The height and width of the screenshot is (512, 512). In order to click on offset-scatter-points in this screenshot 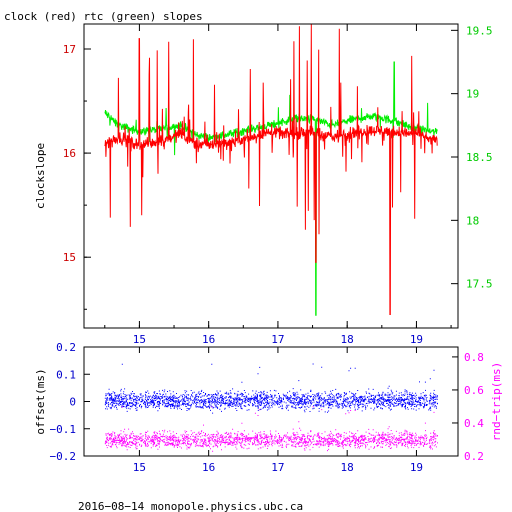, I will do `click(271, 388)`.